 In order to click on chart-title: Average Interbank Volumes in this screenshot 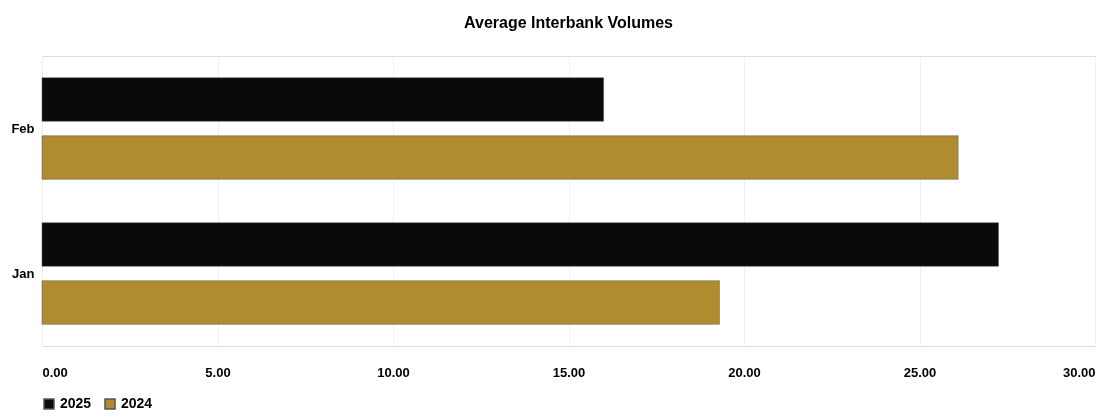, I will do `click(569, 22)`.